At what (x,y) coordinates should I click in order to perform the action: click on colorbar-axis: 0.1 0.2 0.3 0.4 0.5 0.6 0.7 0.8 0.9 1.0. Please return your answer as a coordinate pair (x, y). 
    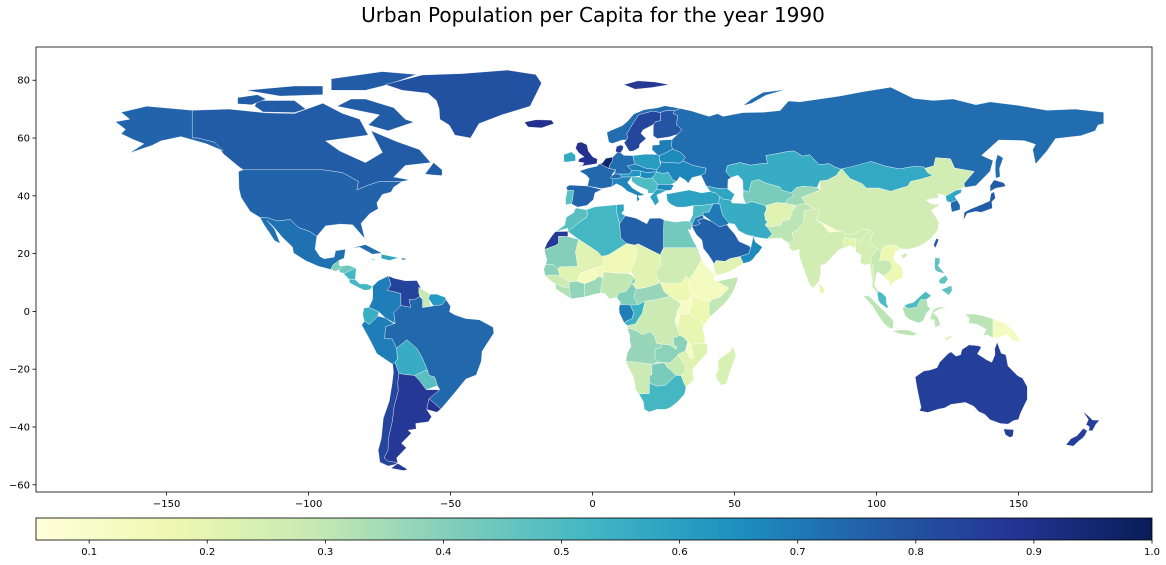
    Looking at the image, I should click on (620, 549).